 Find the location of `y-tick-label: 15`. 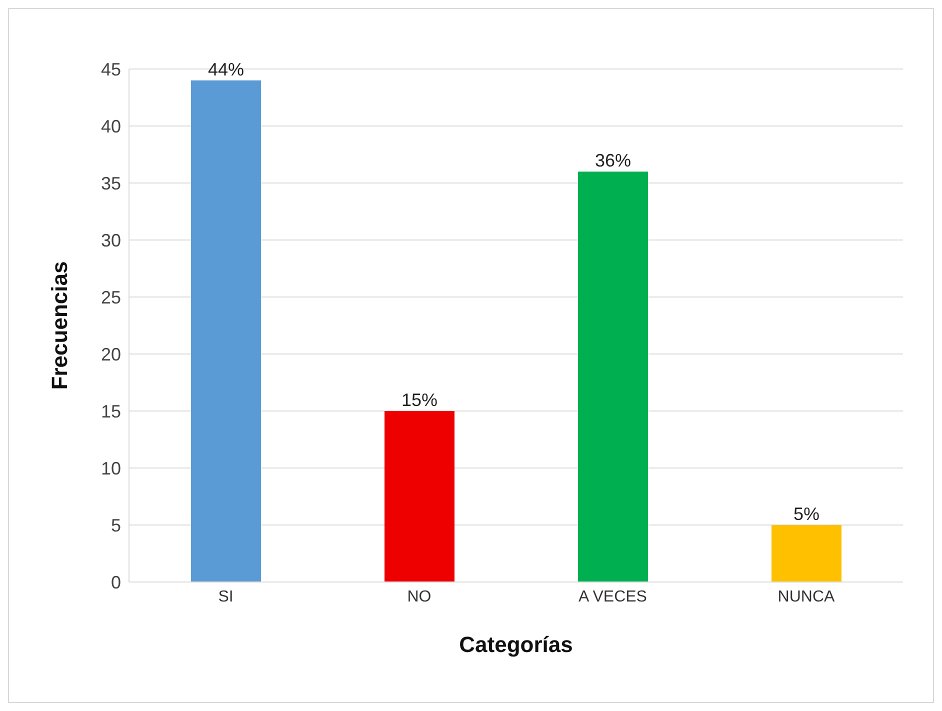

y-tick-label: 15 is located at coordinates (110, 411).